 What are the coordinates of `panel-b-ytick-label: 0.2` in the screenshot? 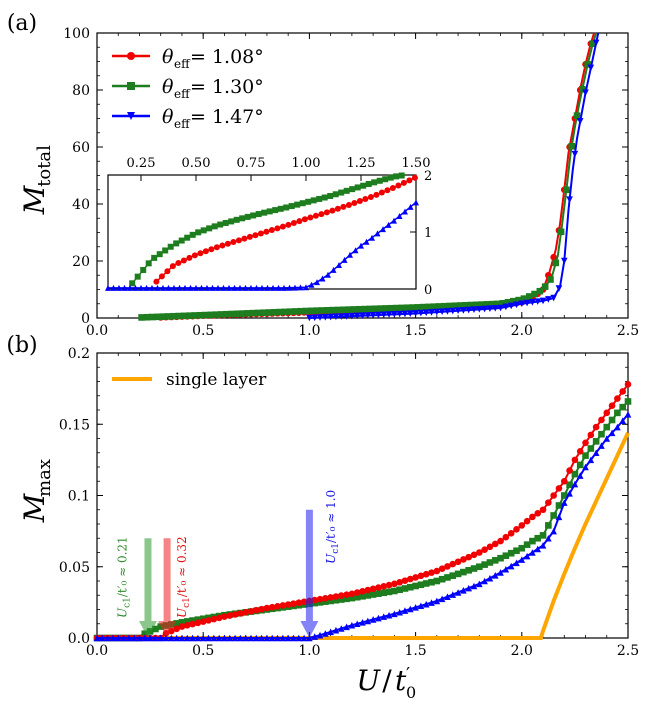 It's located at (79, 354).